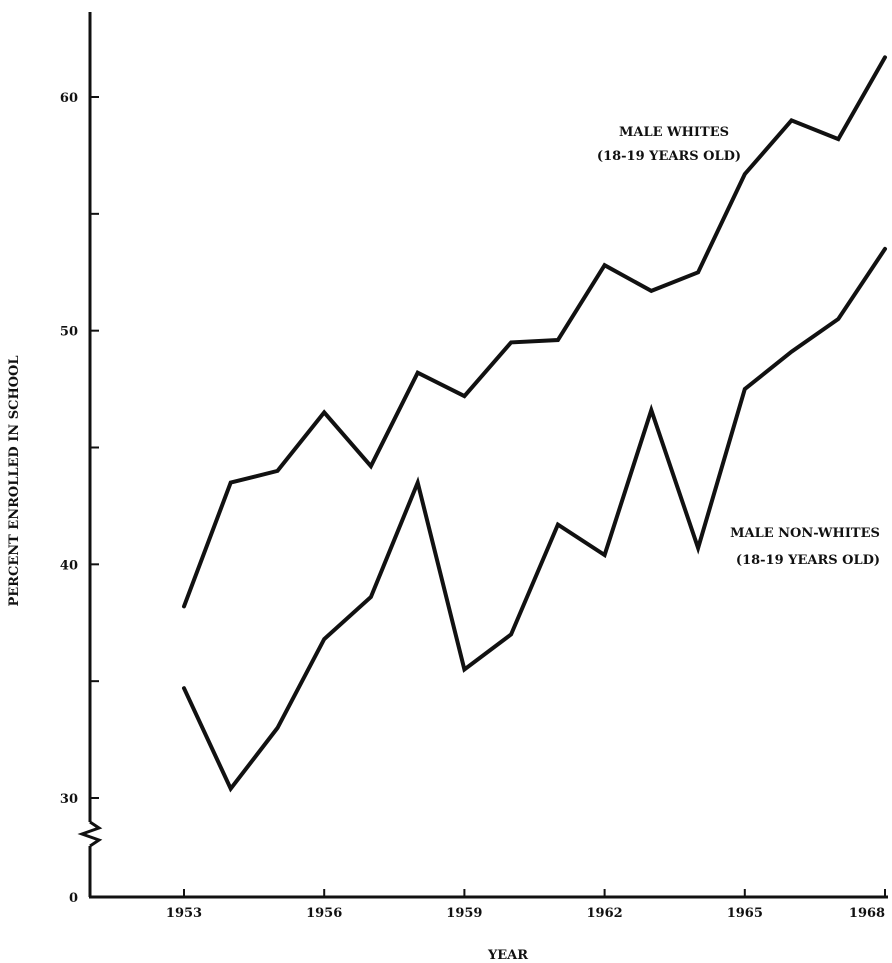 The width and height of the screenshot is (892, 963). Describe the element at coordinates (867, 913) in the screenshot. I see `x-tick-label: 1968` at that location.